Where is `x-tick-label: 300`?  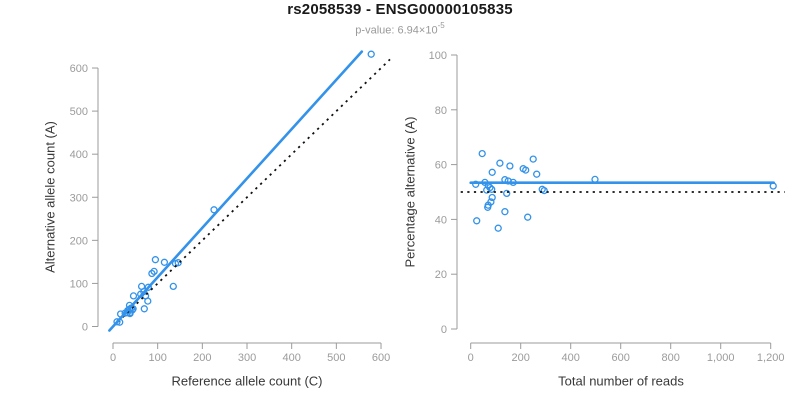 x-tick-label: 300 is located at coordinates (247, 358).